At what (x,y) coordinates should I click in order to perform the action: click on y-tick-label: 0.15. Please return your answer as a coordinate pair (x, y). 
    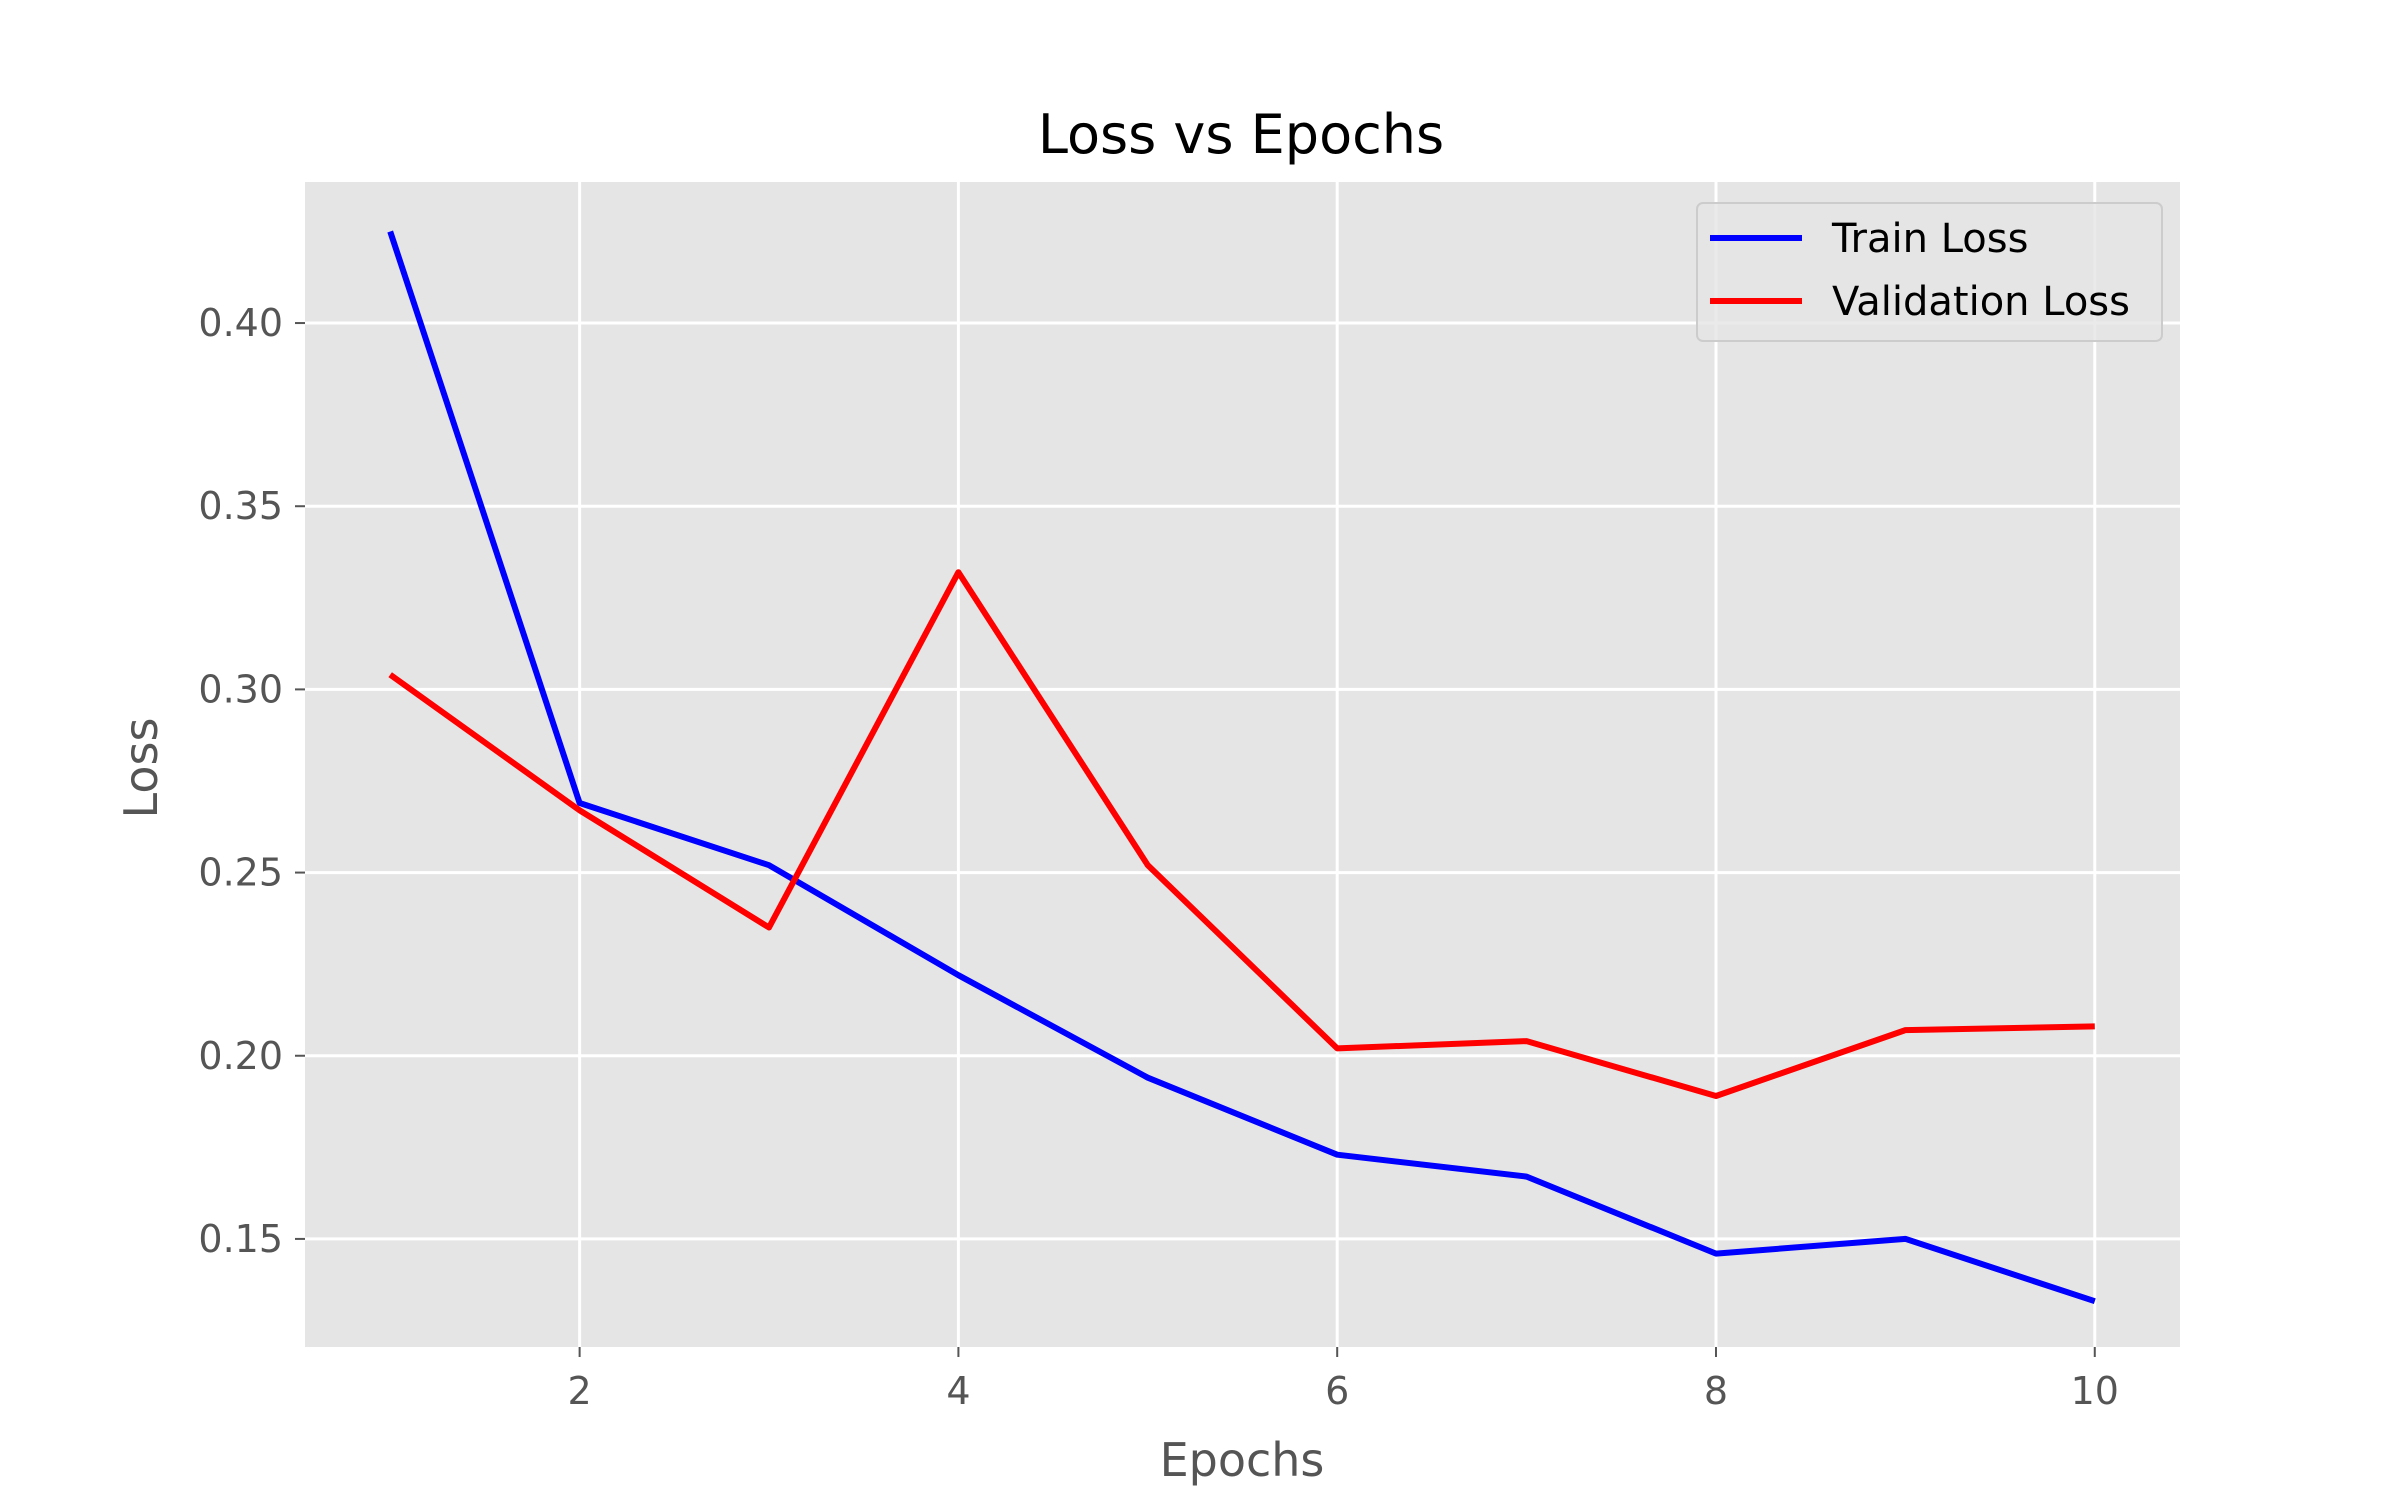
    Looking at the image, I should click on (240, 1239).